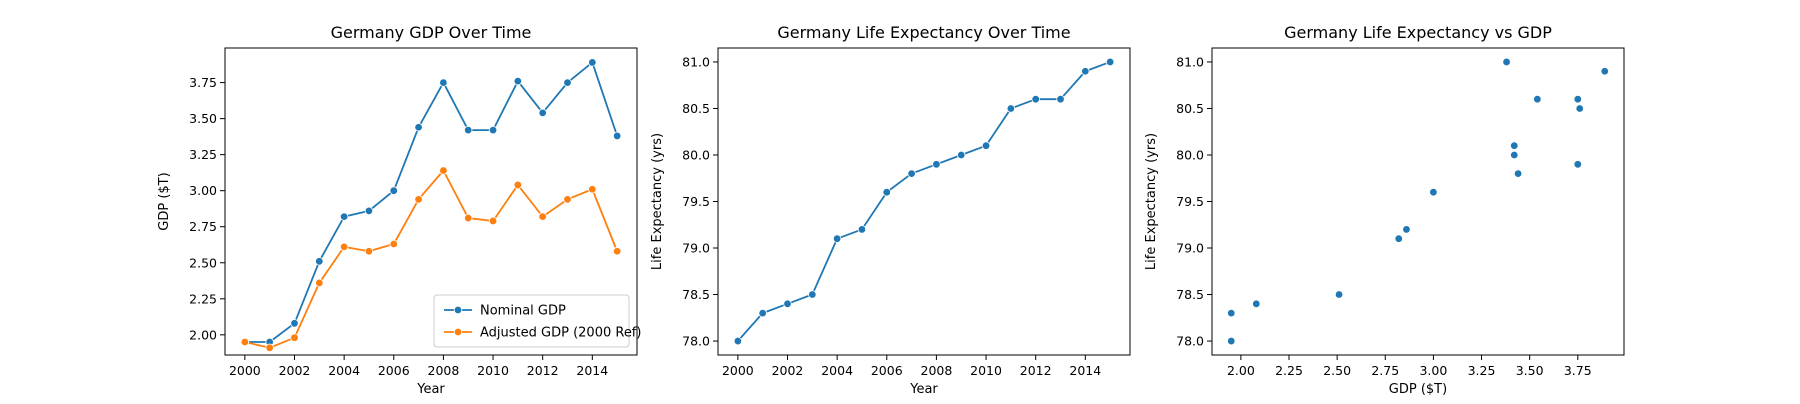  What do you see at coordinates (1190, 61) in the screenshot?
I see `chart3-ytick-label: 81.0` at bounding box center [1190, 61].